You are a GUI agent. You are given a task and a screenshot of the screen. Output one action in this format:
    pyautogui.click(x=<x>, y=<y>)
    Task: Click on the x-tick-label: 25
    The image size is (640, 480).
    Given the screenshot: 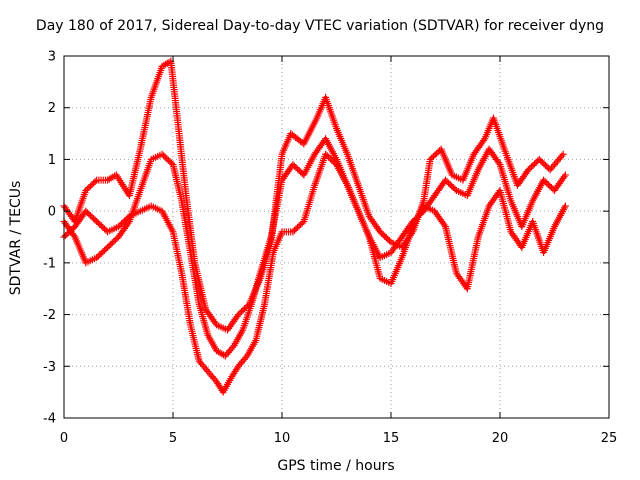 What is the action you would take?
    pyautogui.click(x=609, y=438)
    